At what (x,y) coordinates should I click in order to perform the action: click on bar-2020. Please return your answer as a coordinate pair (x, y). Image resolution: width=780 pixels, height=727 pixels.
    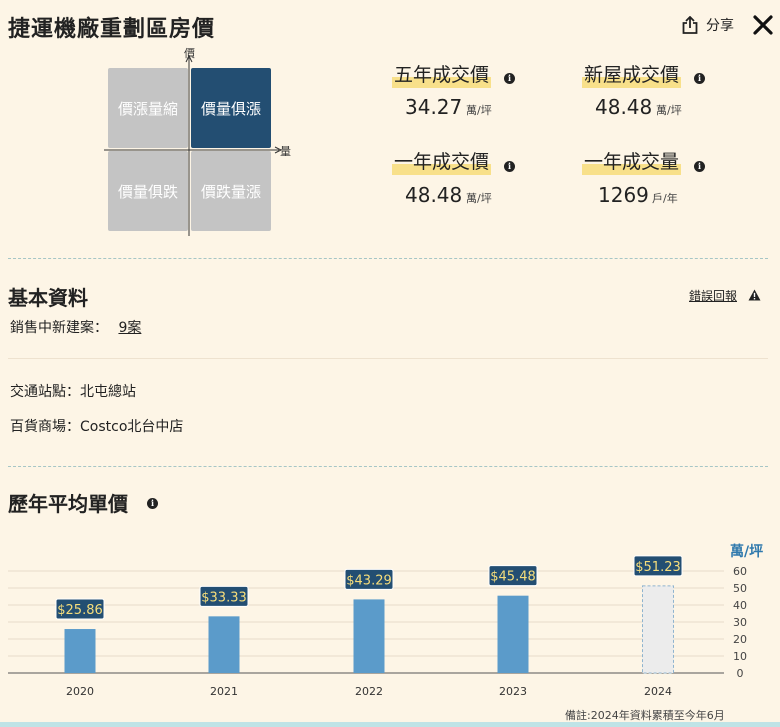
    Looking at the image, I should click on (80, 651).